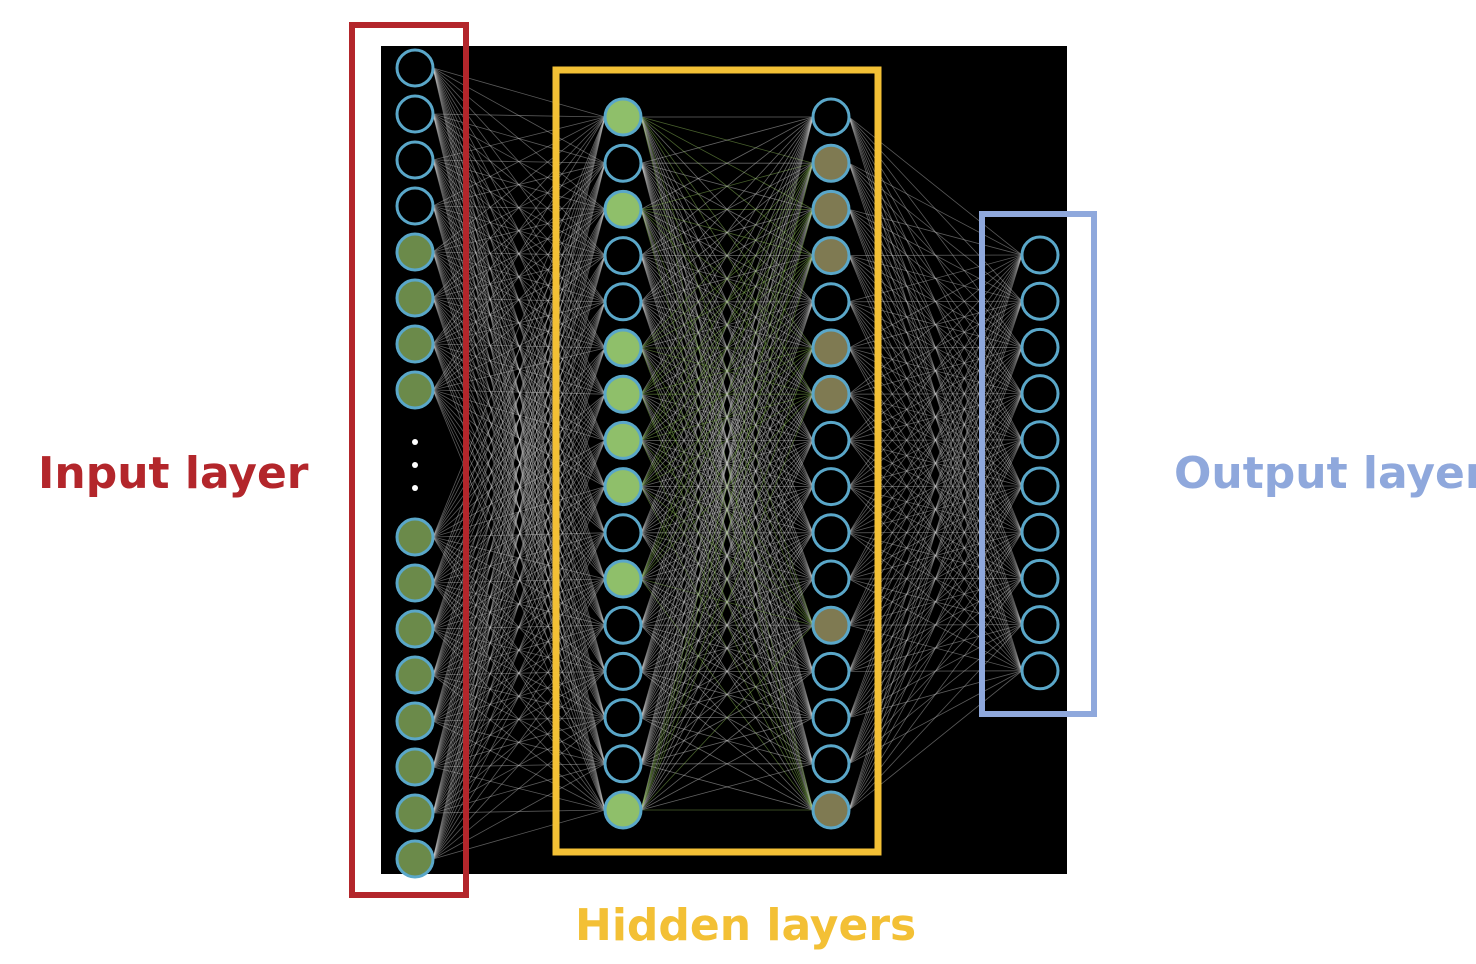 This screenshot has height=964, width=1476. What do you see at coordinates (1325, 473) in the screenshot?
I see `output-layer-label: Output layer` at bounding box center [1325, 473].